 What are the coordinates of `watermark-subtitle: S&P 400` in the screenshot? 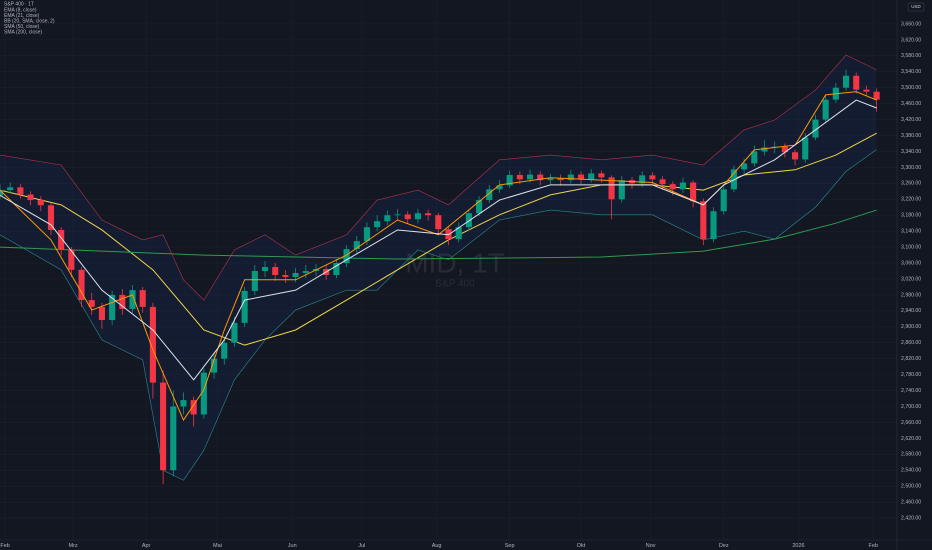 It's located at (455, 284).